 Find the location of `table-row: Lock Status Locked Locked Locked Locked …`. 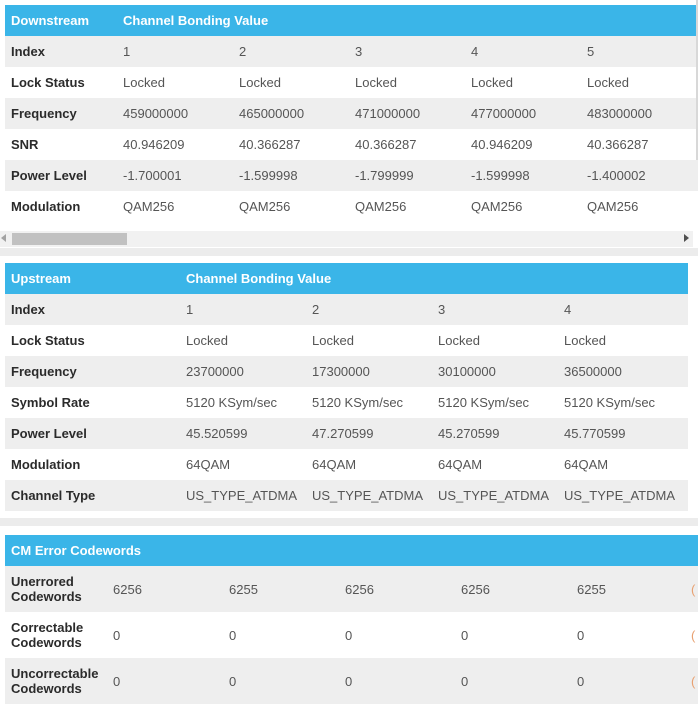

table-row: Lock Status Locked Locked Locked Locked … is located at coordinates (351, 82).